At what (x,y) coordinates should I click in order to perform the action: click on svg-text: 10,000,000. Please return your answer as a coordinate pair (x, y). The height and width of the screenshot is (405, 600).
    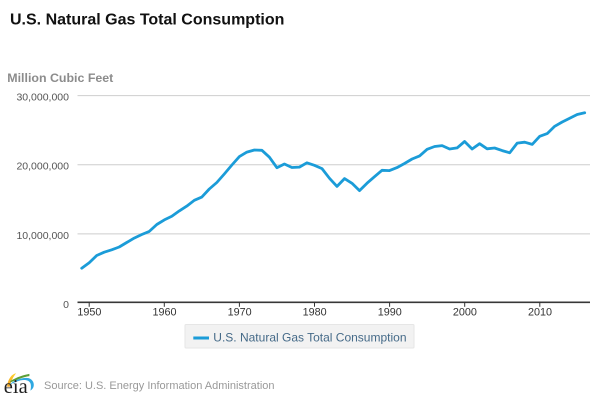
    Looking at the image, I should click on (42, 236).